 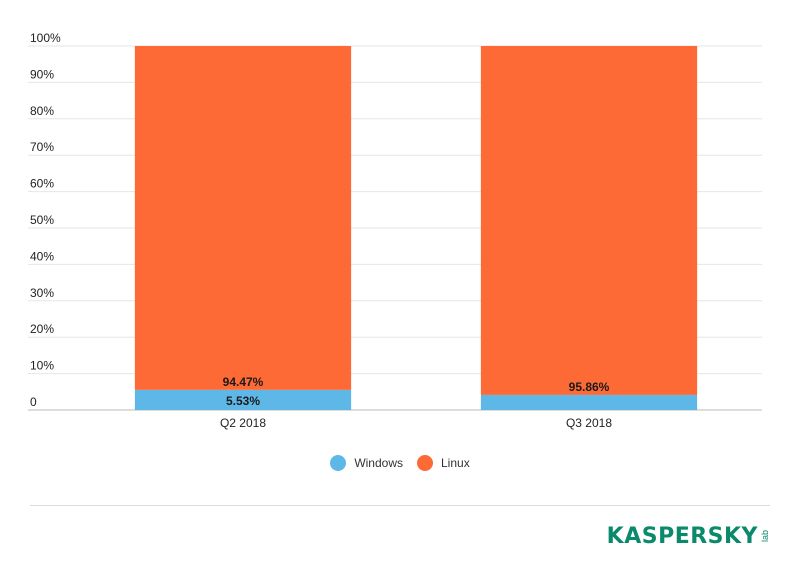 I want to click on linux-legend-dot-icon, so click(x=425, y=463).